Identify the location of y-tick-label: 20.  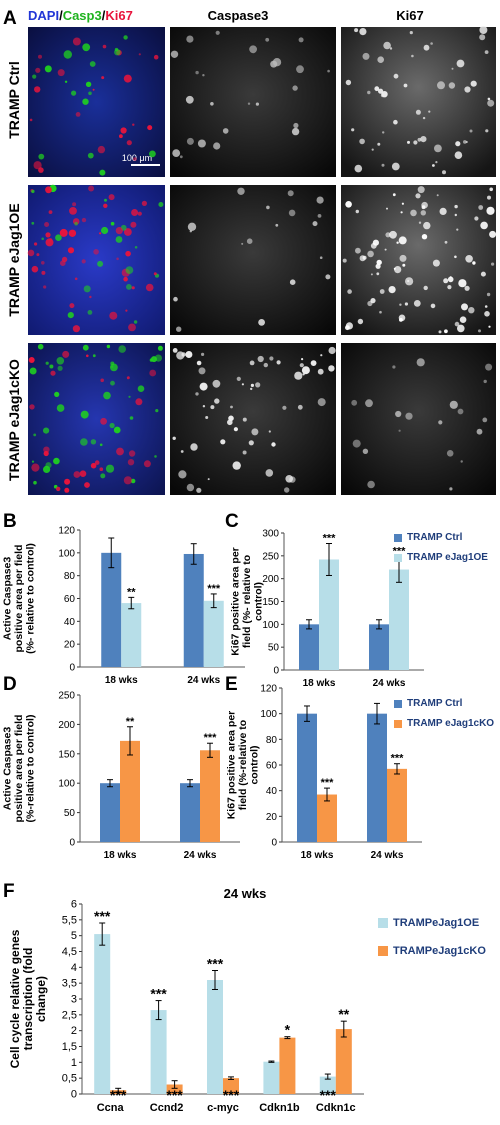
(70, 645).